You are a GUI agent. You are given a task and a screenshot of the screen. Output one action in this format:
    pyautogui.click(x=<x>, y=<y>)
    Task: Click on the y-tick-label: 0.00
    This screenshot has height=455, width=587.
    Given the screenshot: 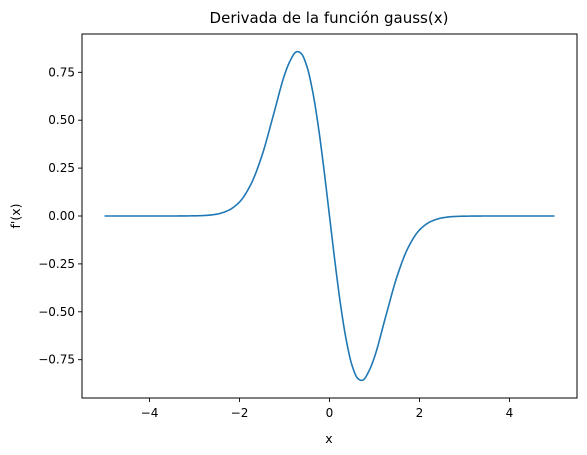 What is the action you would take?
    pyautogui.click(x=61, y=216)
    